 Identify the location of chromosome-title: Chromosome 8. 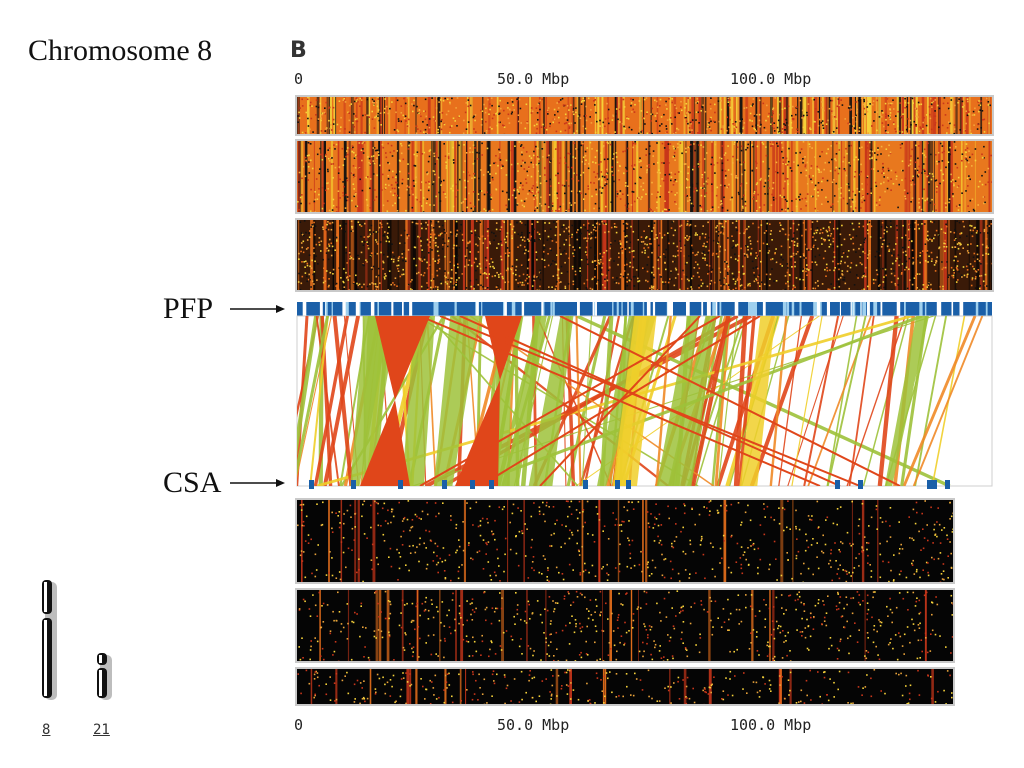
(120, 50).